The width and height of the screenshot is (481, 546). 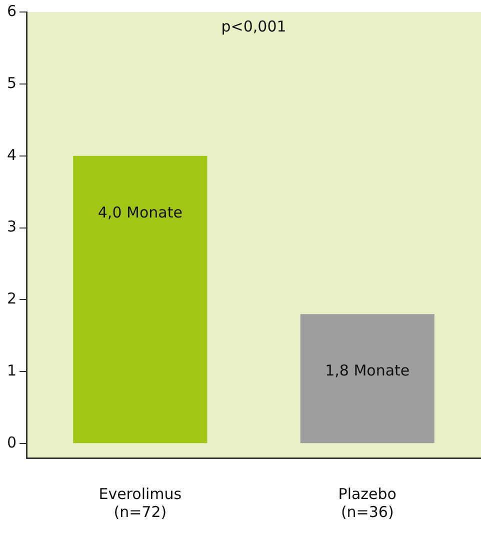 What do you see at coordinates (11, 83) in the screenshot?
I see `y-tick-label: 5` at bounding box center [11, 83].